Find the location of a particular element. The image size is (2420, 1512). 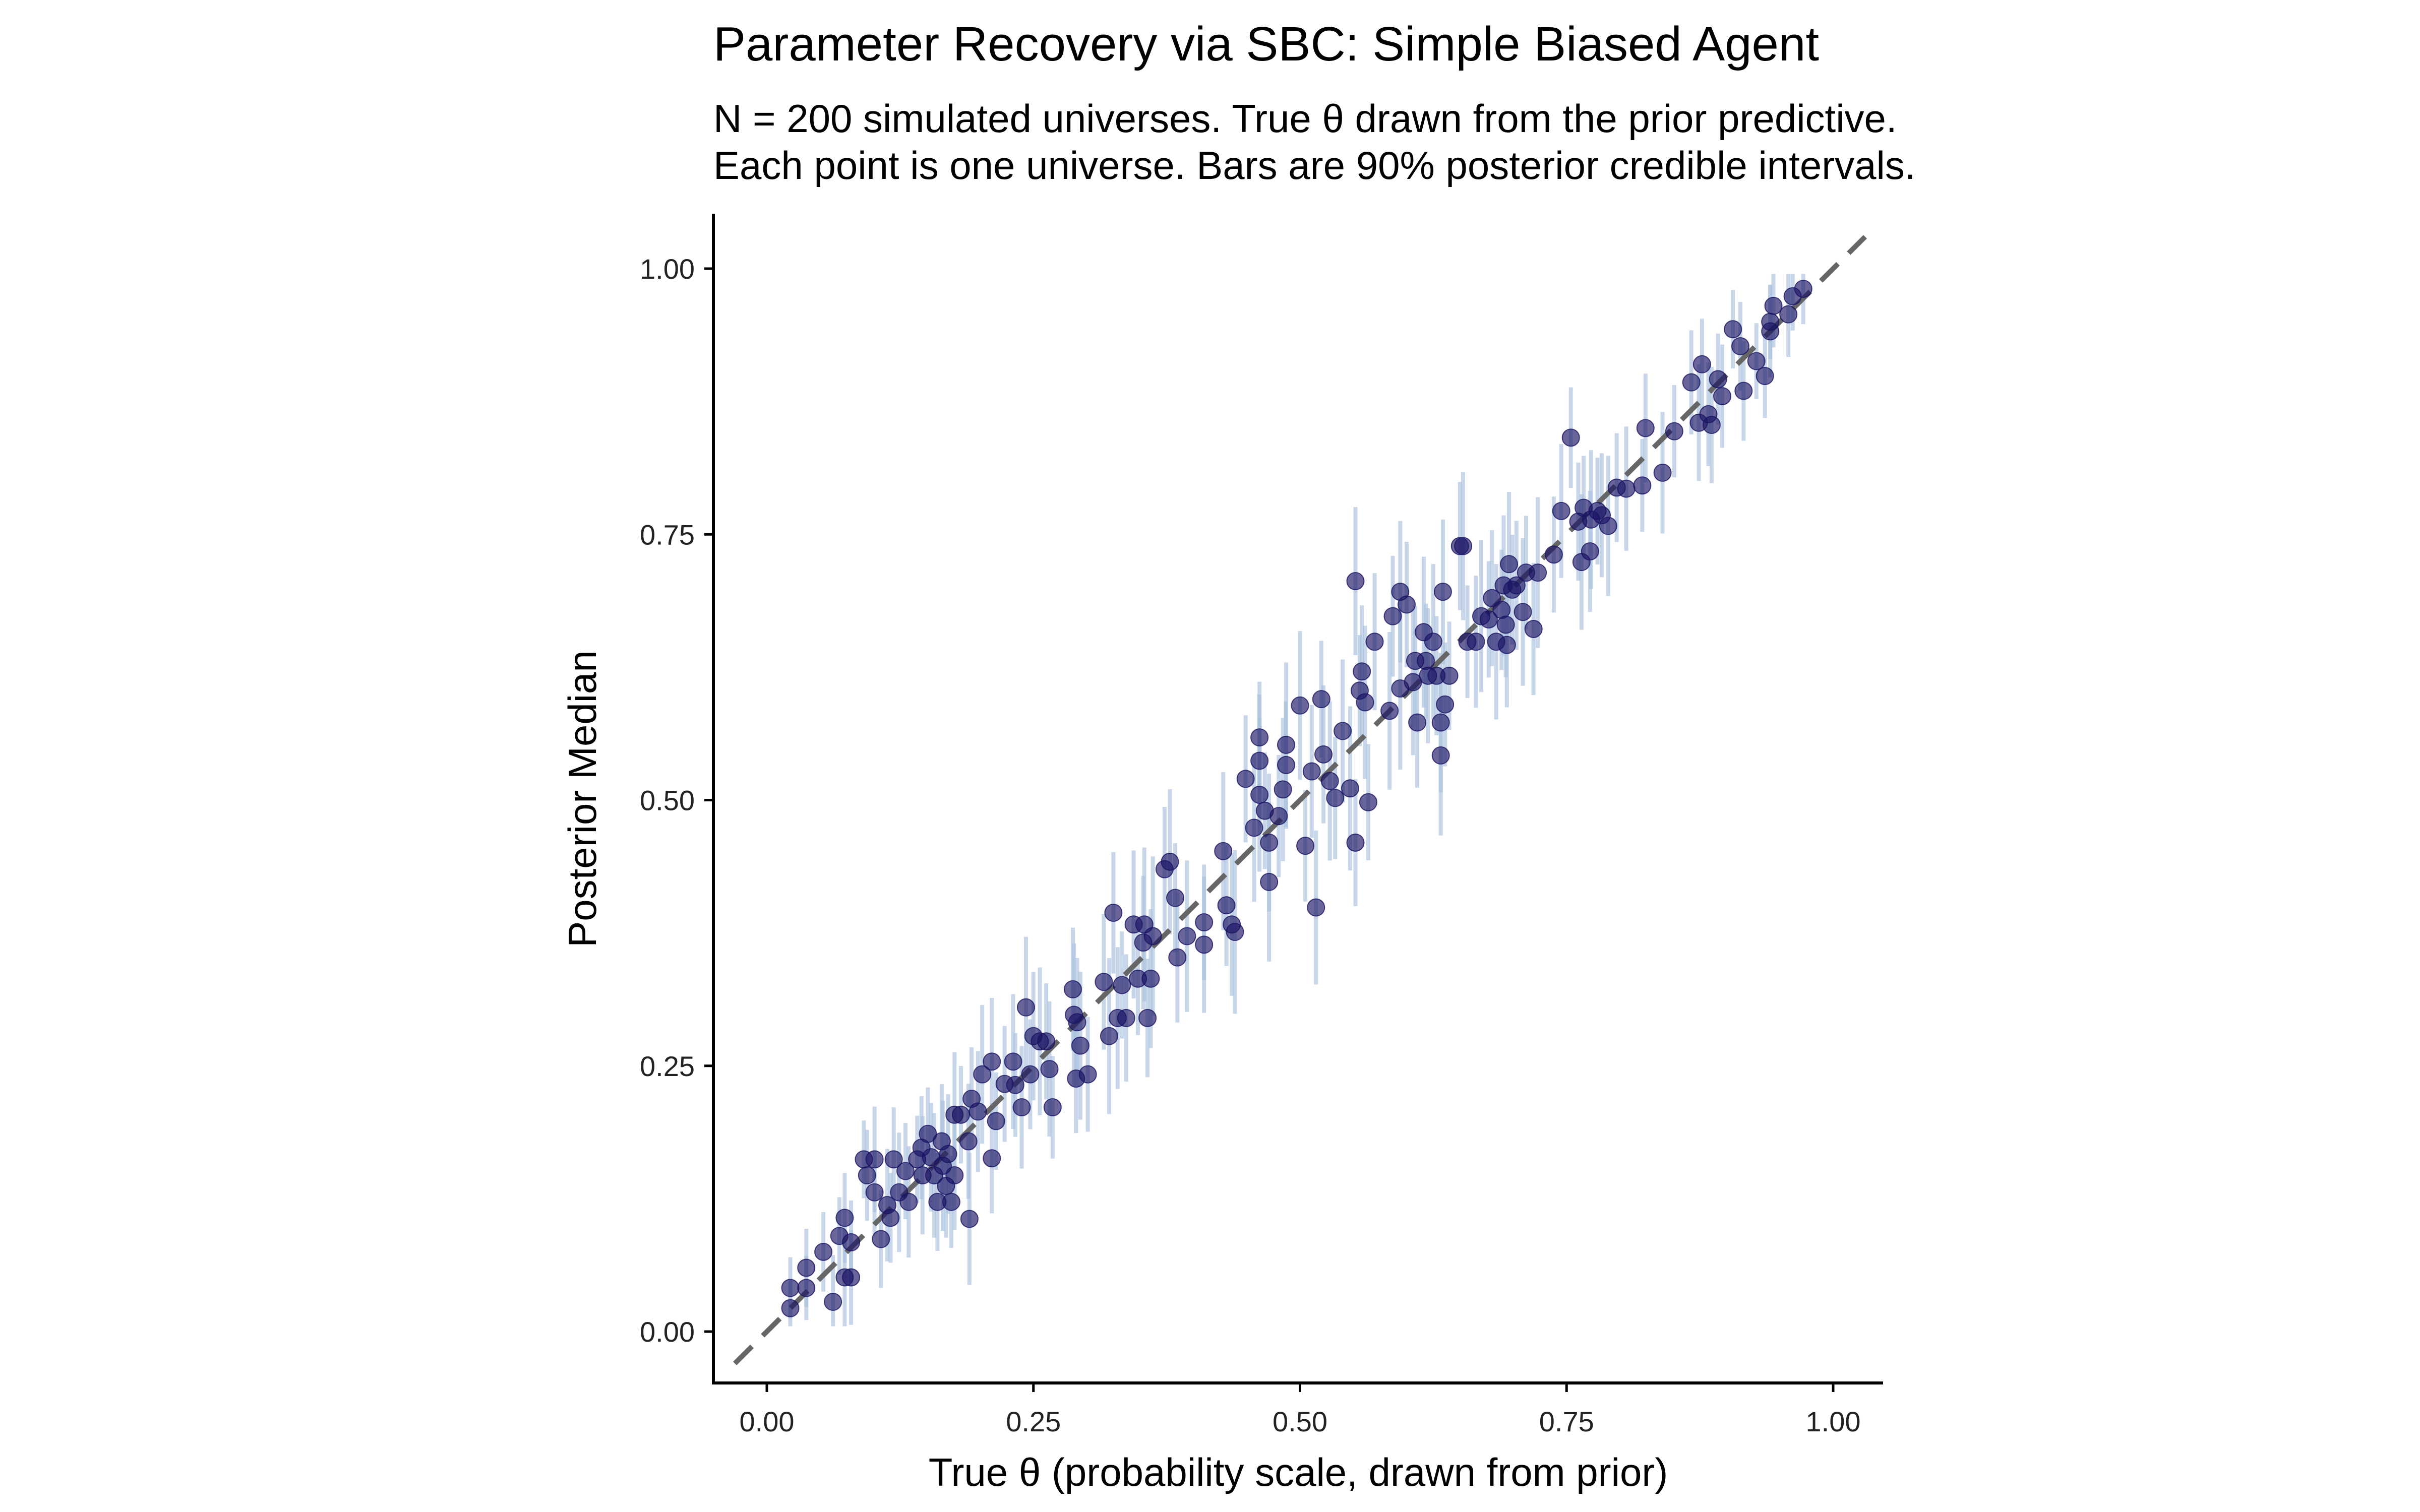

x-axis-ticks: 0.00 0.25 0.50 0.75 1.00 is located at coordinates (1300, 1410).